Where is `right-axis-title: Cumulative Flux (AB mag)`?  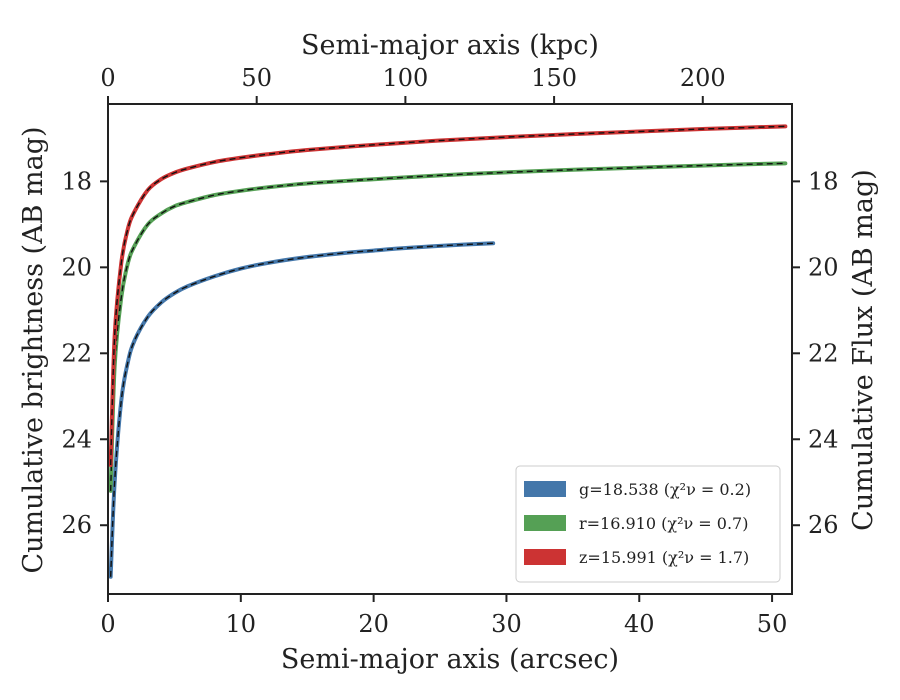
right-axis-title: Cumulative Flux (AB mag) is located at coordinates (863, 350).